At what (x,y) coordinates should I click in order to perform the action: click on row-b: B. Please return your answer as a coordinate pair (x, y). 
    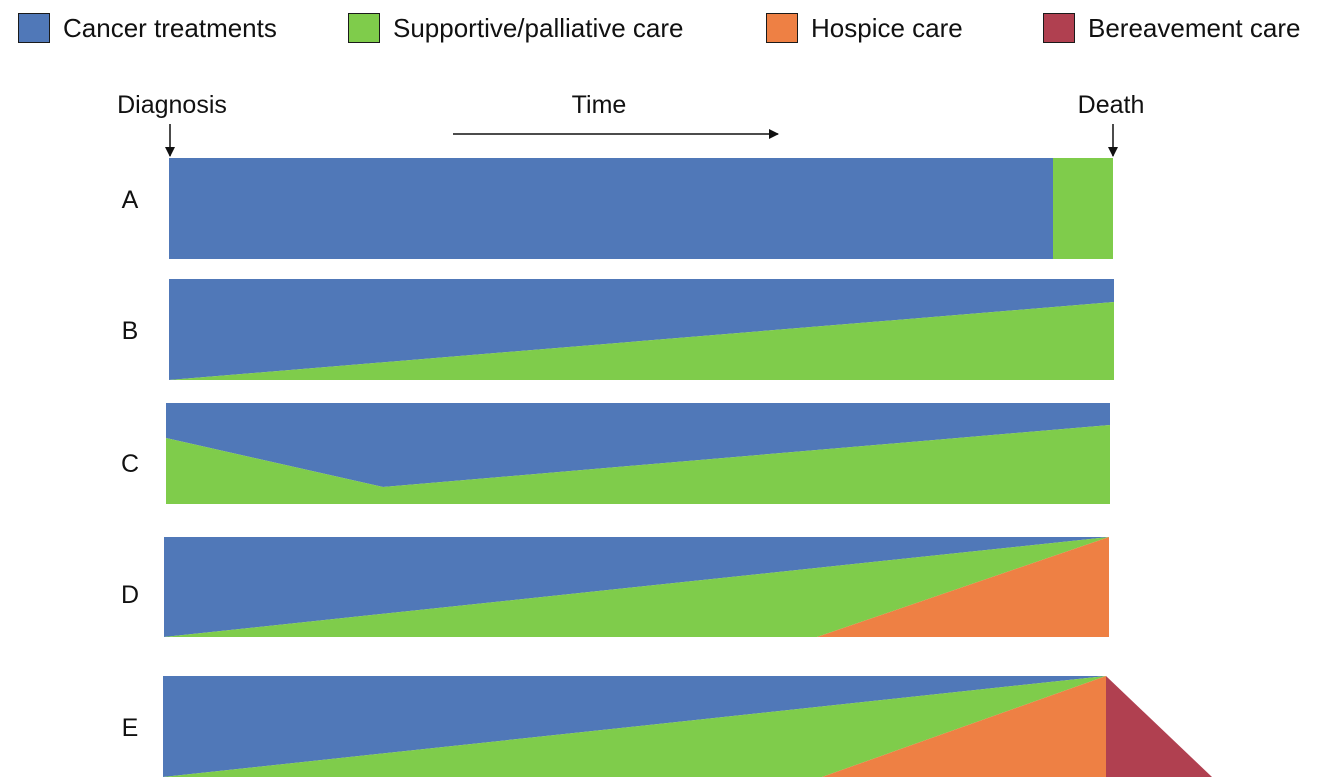
    Looking at the image, I should click on (618, 329).